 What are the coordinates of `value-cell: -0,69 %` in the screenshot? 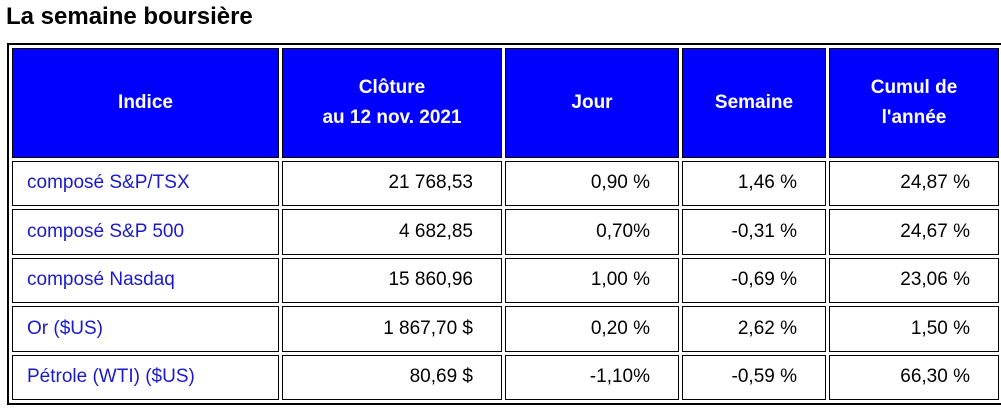 It's located at (754, 280).